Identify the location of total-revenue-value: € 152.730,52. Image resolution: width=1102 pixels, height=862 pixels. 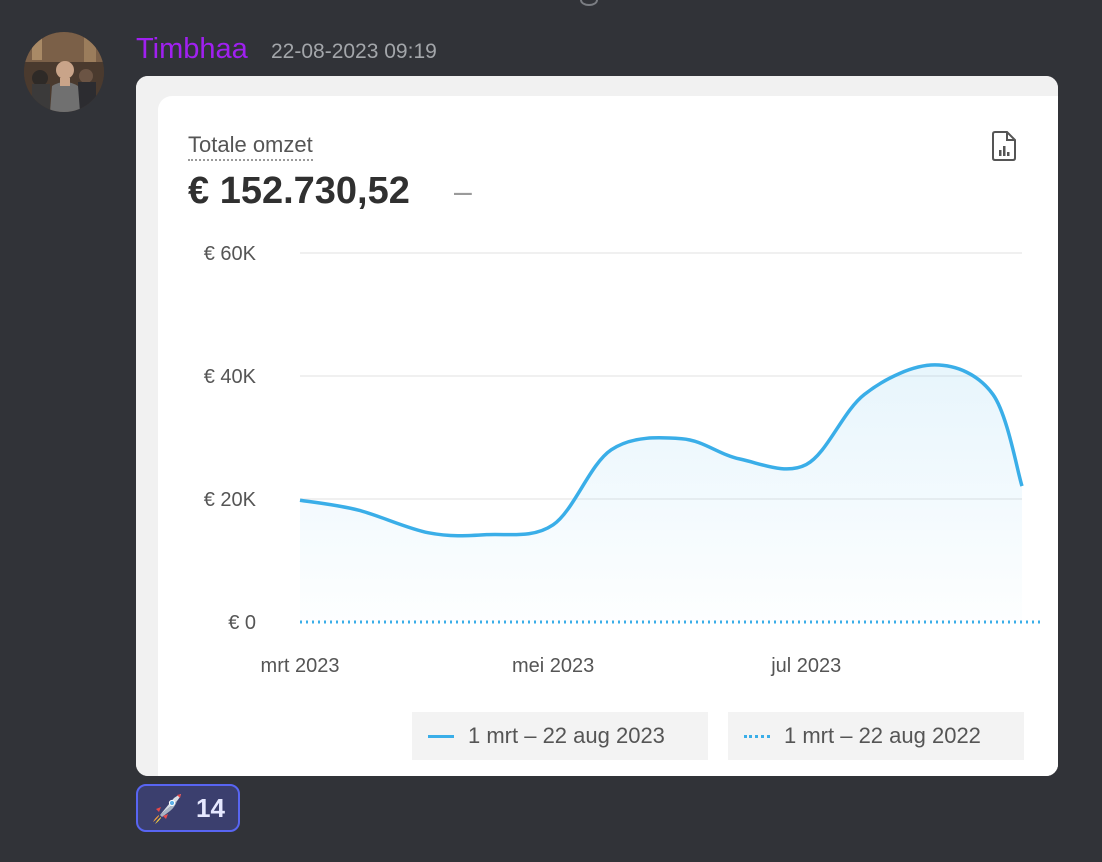
(299, 191).